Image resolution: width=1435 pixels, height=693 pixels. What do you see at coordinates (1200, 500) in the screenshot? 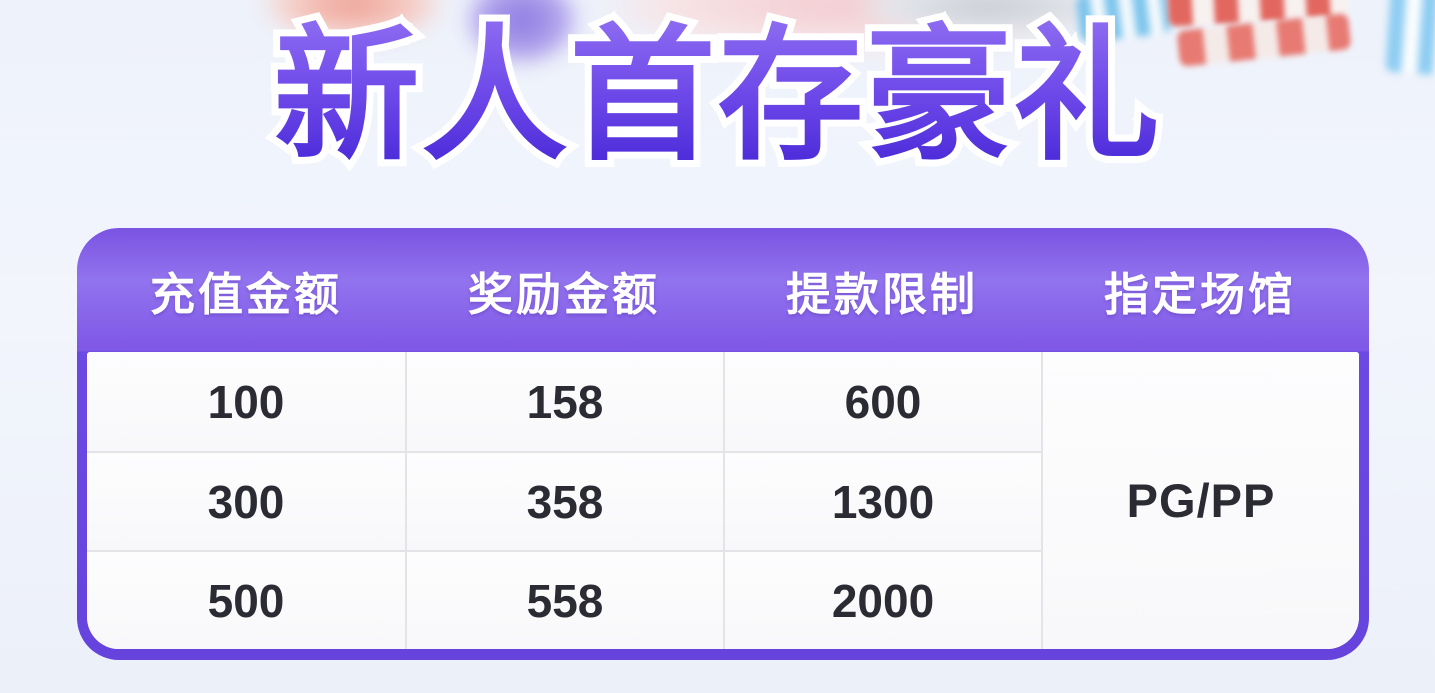
I see `cell-venue-merged: PG/PP` at bounding box center [1200, 500].